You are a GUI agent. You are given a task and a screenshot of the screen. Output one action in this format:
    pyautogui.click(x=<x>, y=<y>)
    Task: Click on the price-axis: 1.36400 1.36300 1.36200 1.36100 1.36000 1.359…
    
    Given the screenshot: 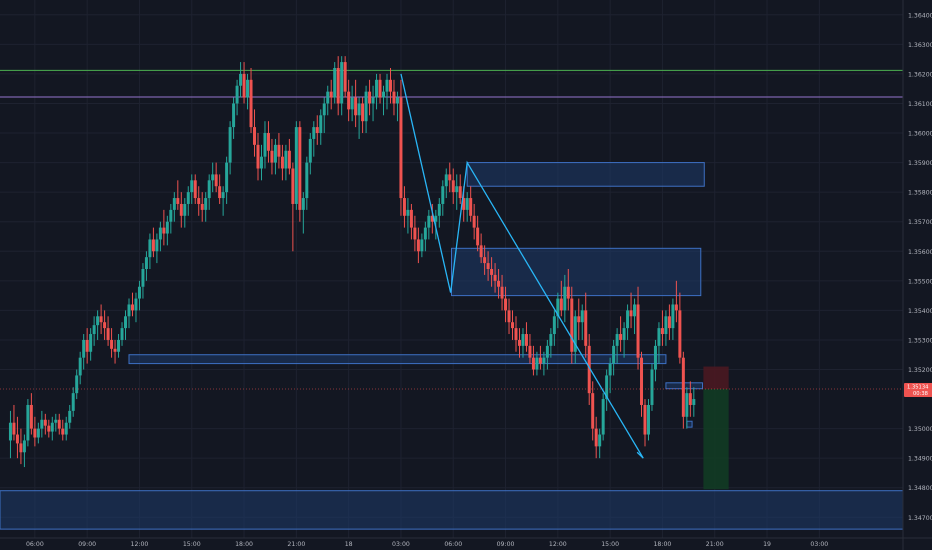 What is the action you would take?
    pyautogui.click(x=917, y=275)
    